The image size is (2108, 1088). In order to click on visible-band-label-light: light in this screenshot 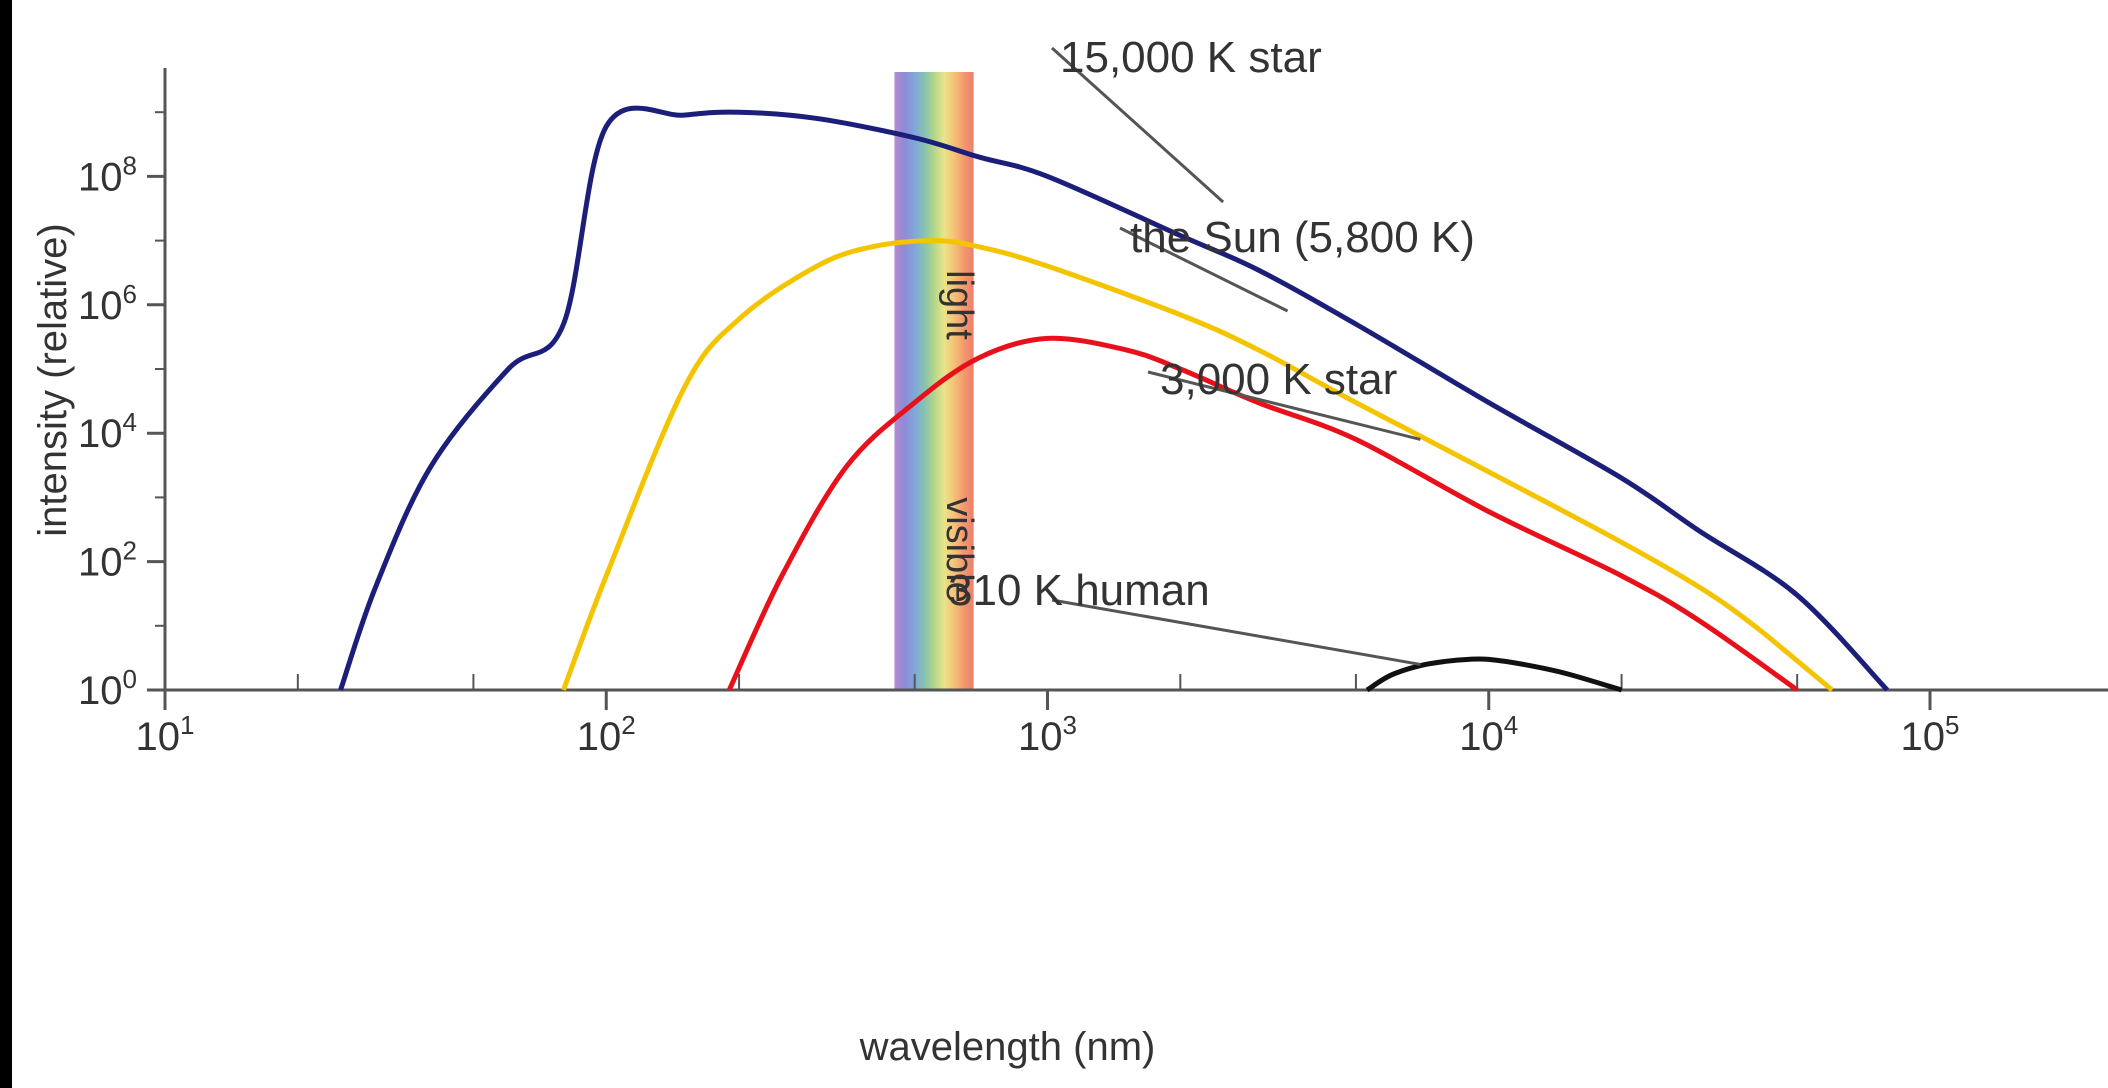, I will do `click(959, 305)`.